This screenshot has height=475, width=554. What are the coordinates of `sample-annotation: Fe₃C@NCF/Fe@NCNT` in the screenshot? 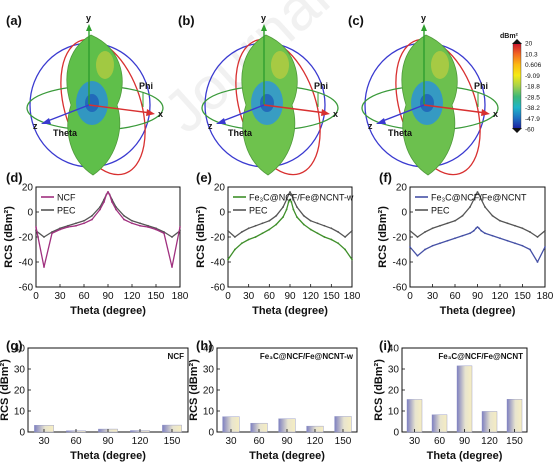 It's located at (480, 356).